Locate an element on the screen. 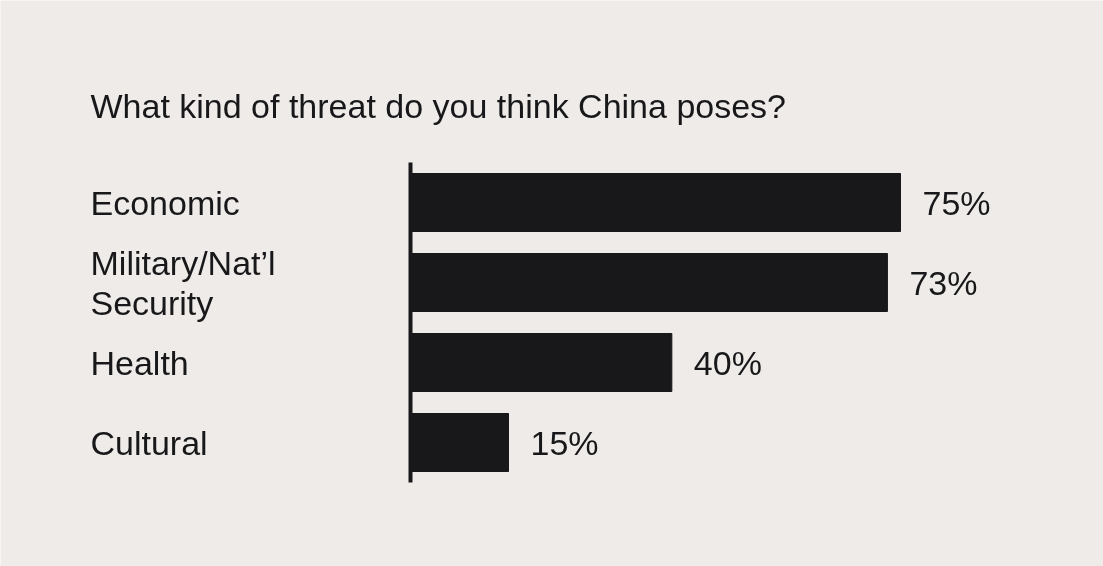 Image resolution: width=1103 pixels, height=566 pixels. y-tick-label: Cultural is located at coordinates (149, 442).